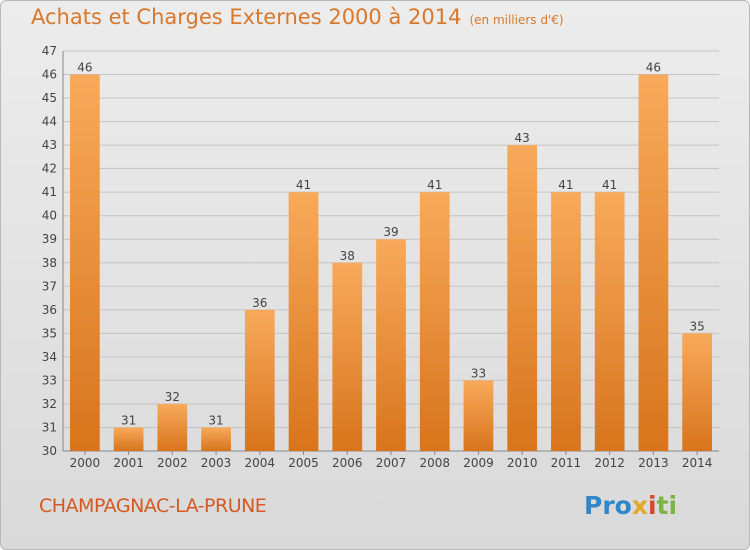 Image resolution: width=750 pixels, height=550 pixels. What do you see at coordinates (128, 463) in the screenshot?
I see `x-tick-label: 2001` at bounding box center [128, 463].